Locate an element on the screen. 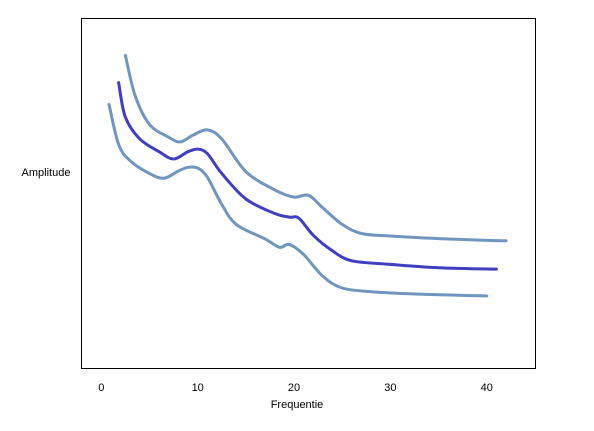  x-tick-label: 30 is located at coordinates (390, 388).